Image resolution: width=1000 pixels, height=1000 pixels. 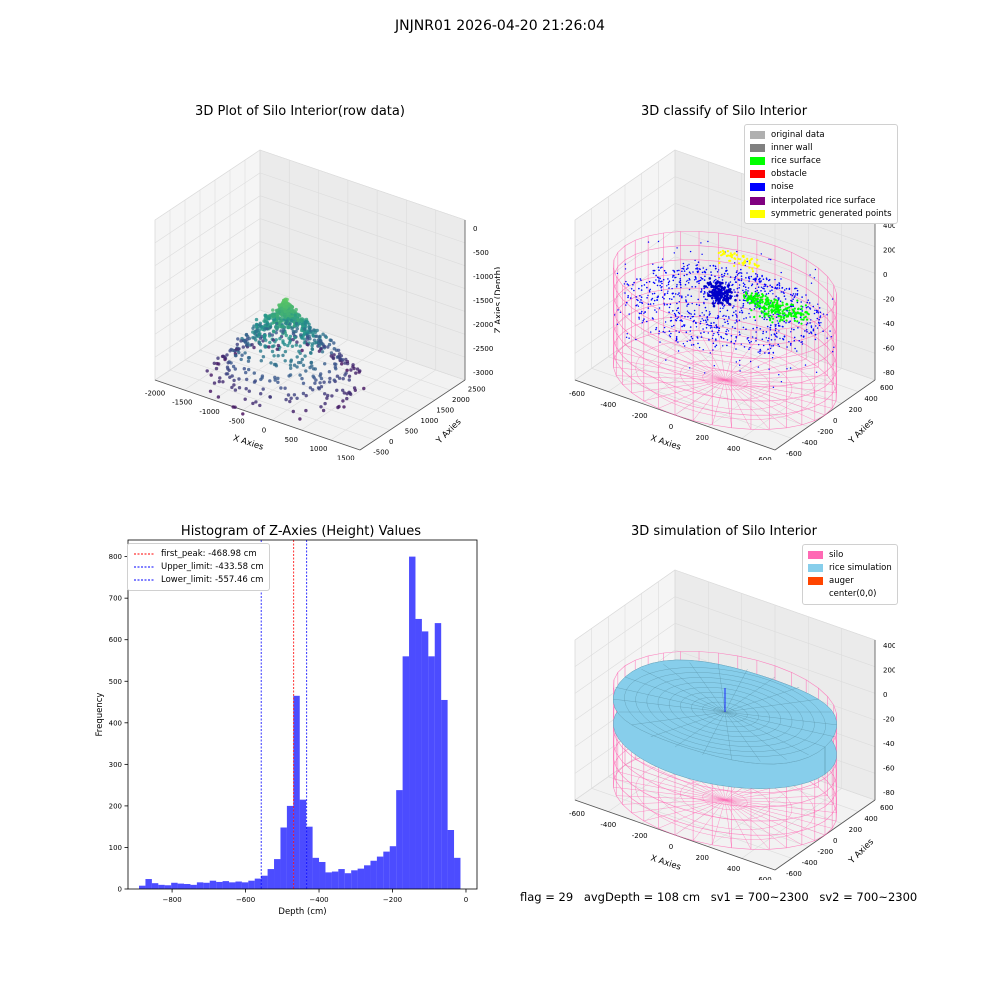 I want to click on y-axis-label: Y Axies, so click(x=449, y=432).